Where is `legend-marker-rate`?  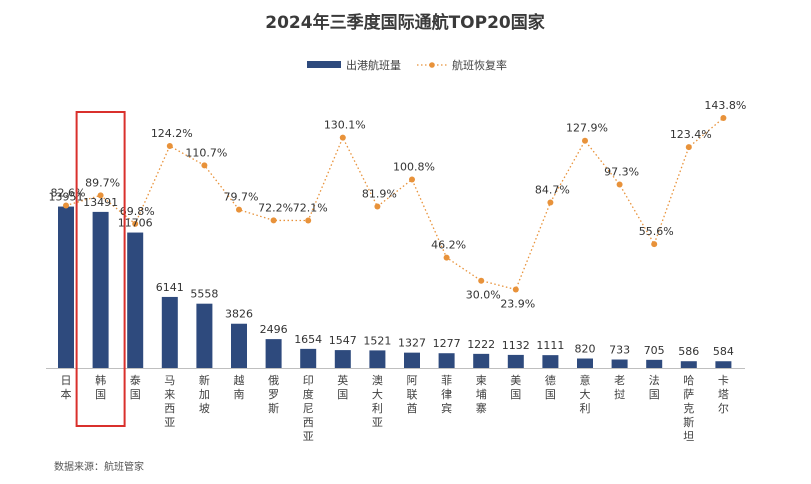
legend-marker-rate is located at coordinates (432, 65).